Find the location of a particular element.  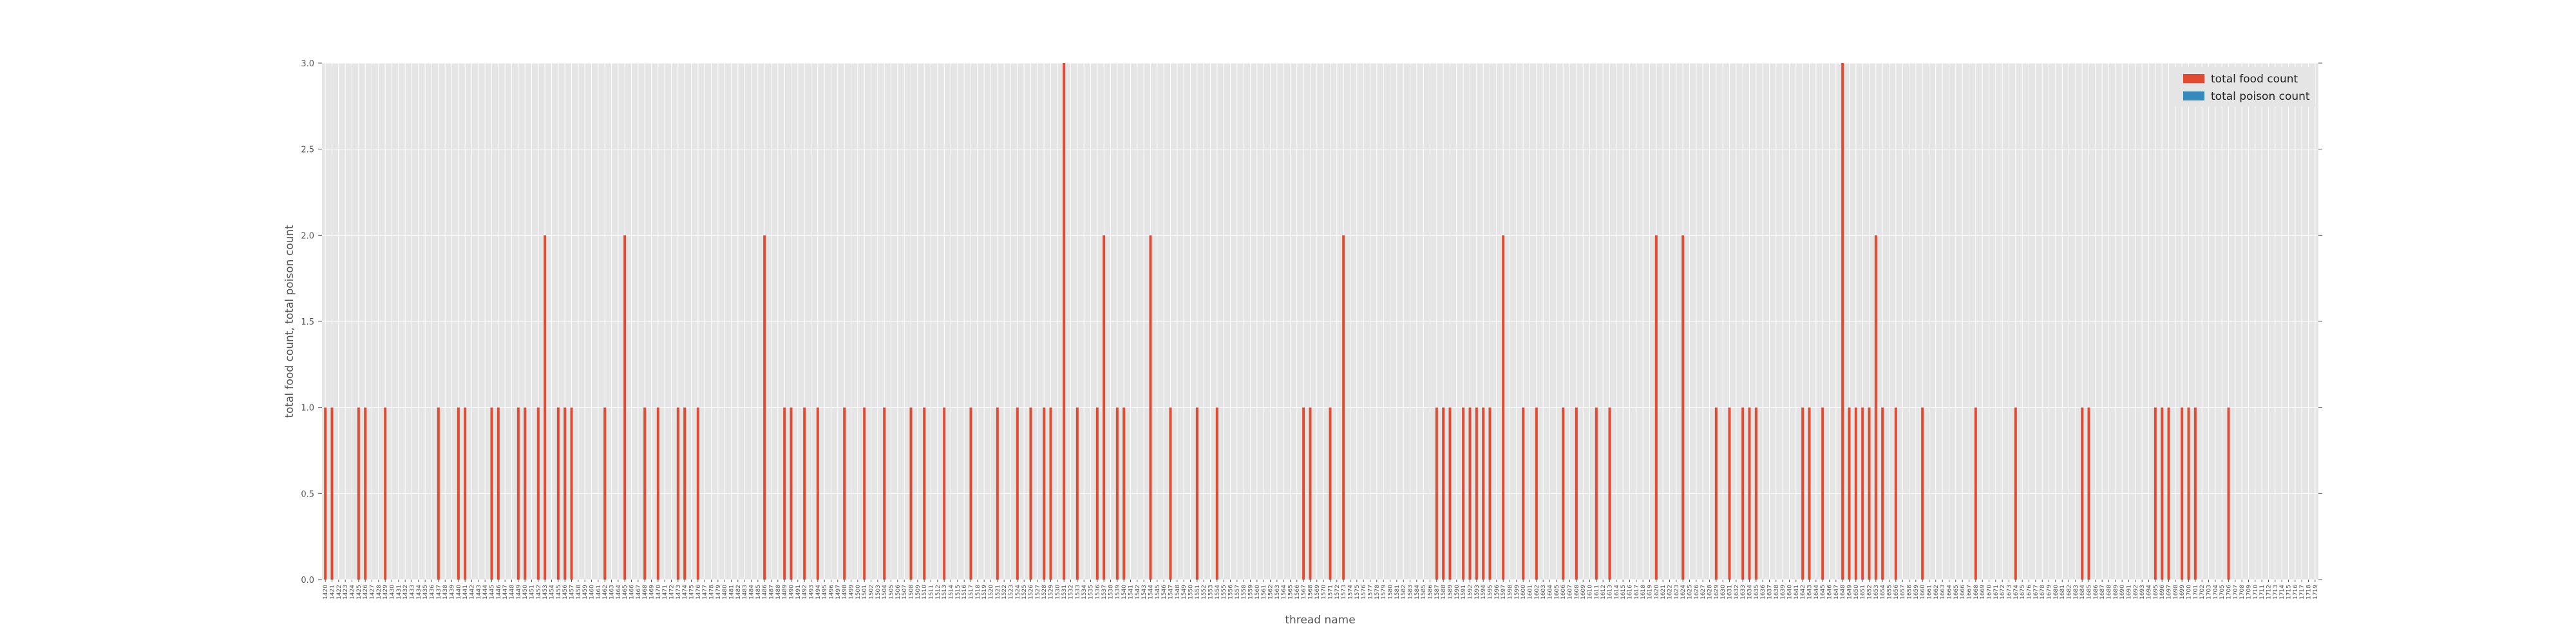

x-tick-label: 1666 is located at coordinates (1963, 592).